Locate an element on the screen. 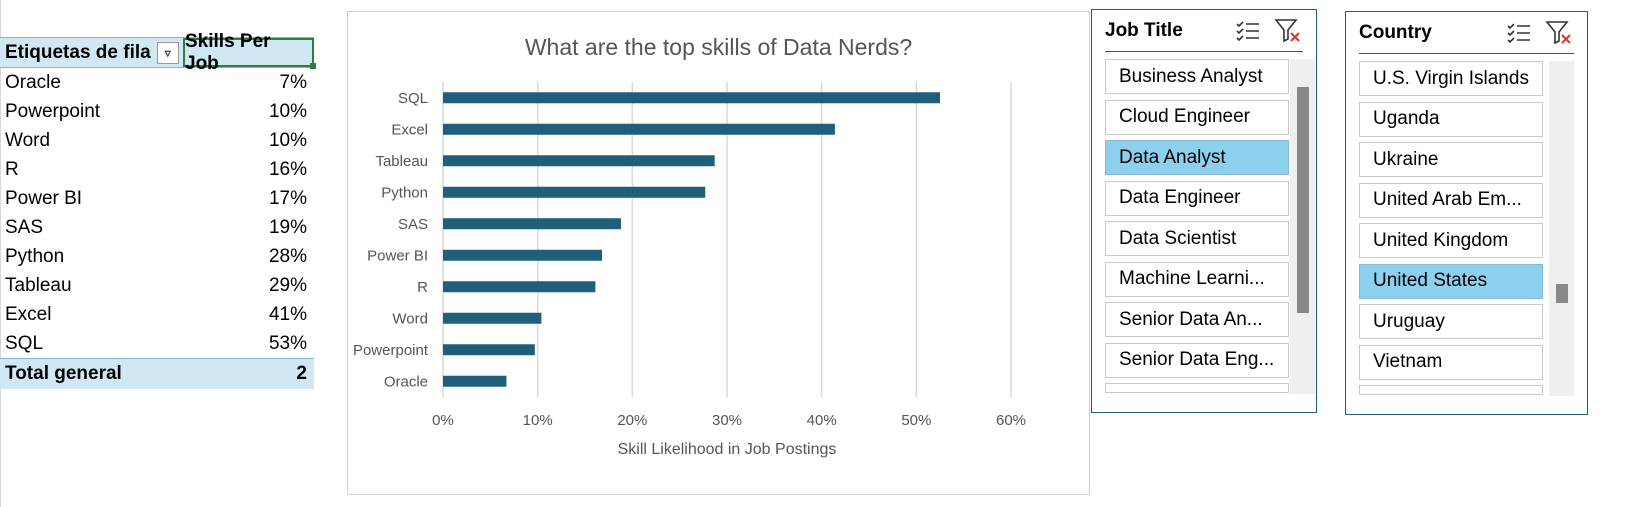 The height and width of the screenshot is (507, 1632). pivot-total-row: Total general 2 is located at coordinates (157, 373).